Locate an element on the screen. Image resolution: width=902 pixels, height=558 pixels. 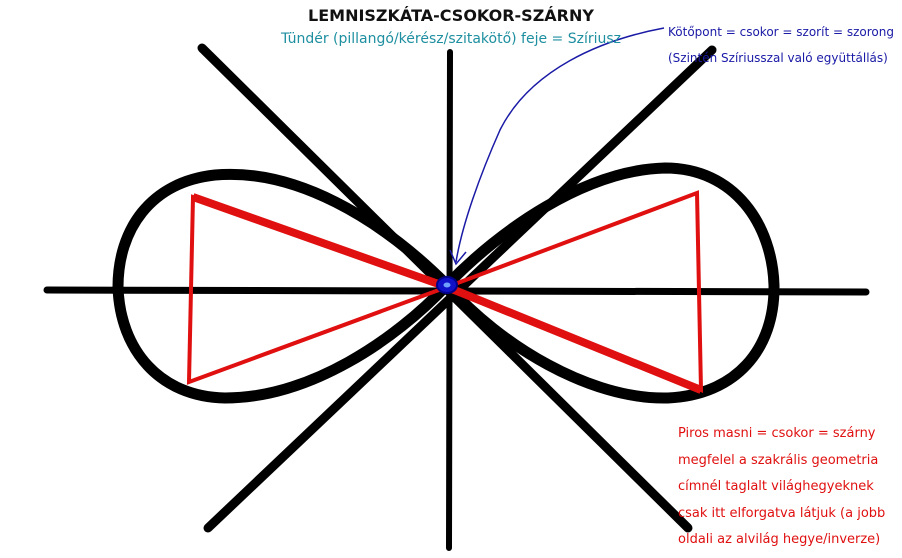
bow-annotation-line: csak itt elforgatva látjuk (a jobb is located at coordinates (782, 513).